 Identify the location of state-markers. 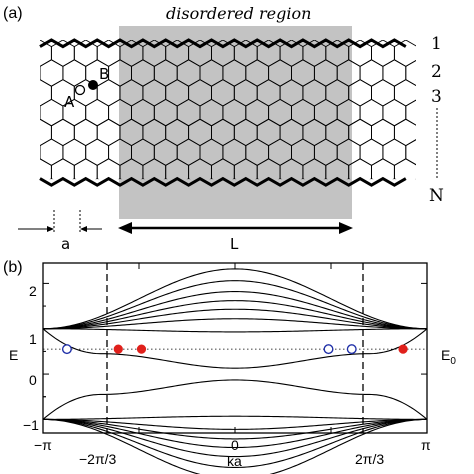
(234, 349).